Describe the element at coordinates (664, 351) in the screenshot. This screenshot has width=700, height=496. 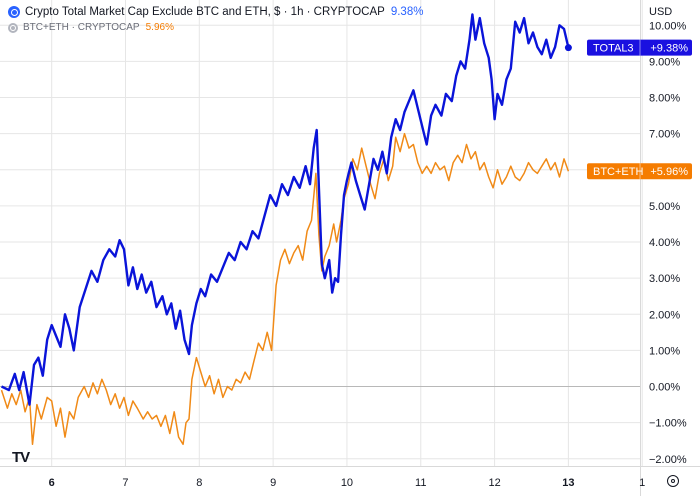
I see `y-tick-label: 1.00%` at that location.